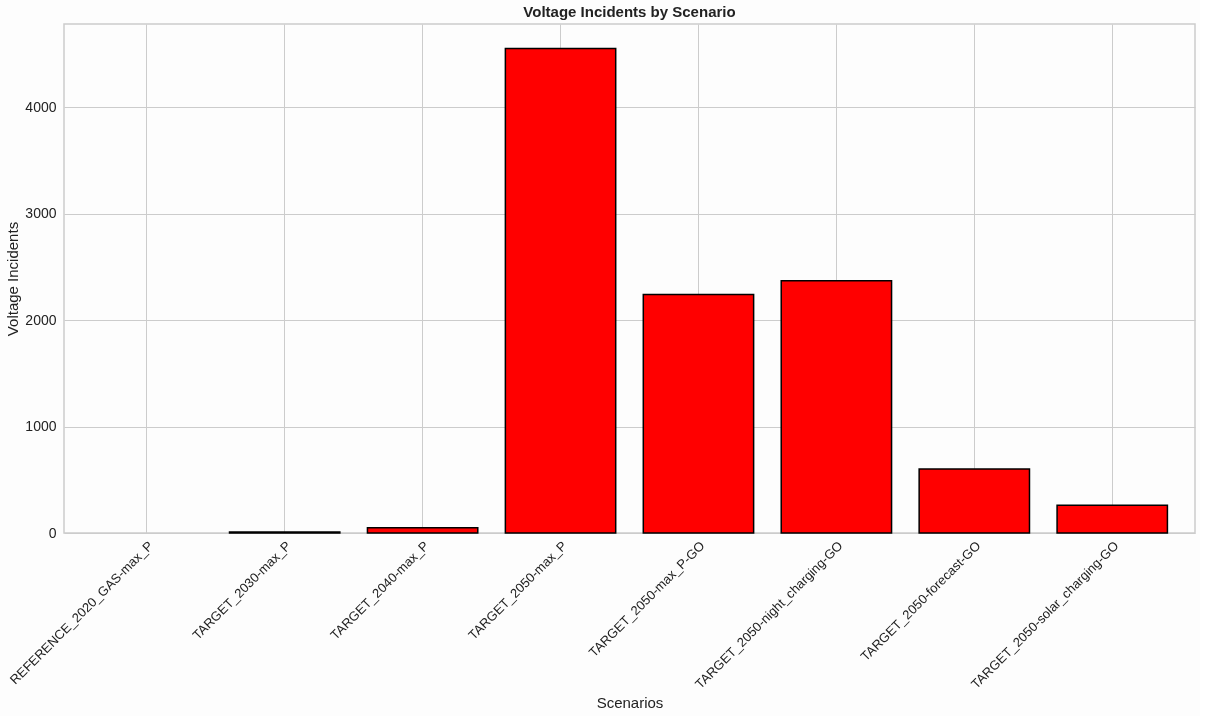 The image size is (1208, 724). I want to click on x-axis-title: Scenarios, so click(630, 702).